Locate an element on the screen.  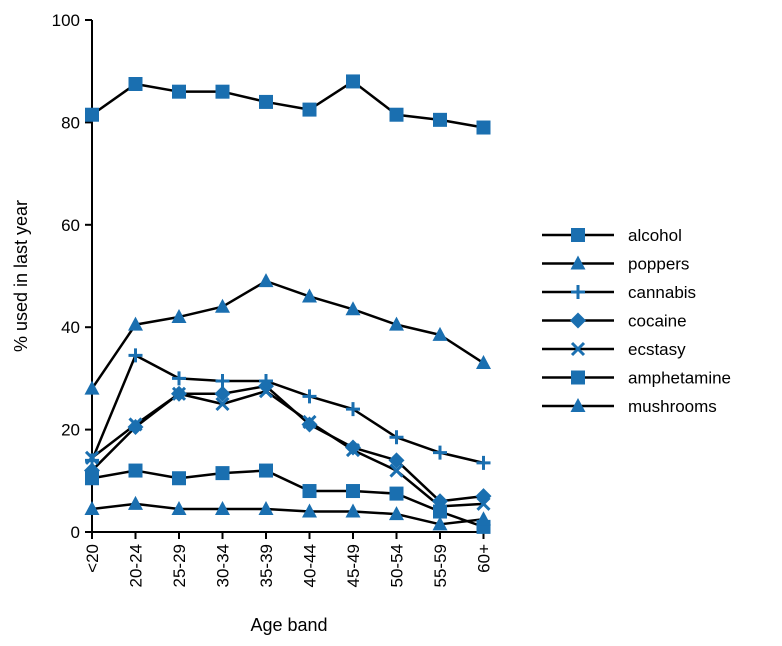
x-tick-label: 30-34 is located at coordinates (223, 565).